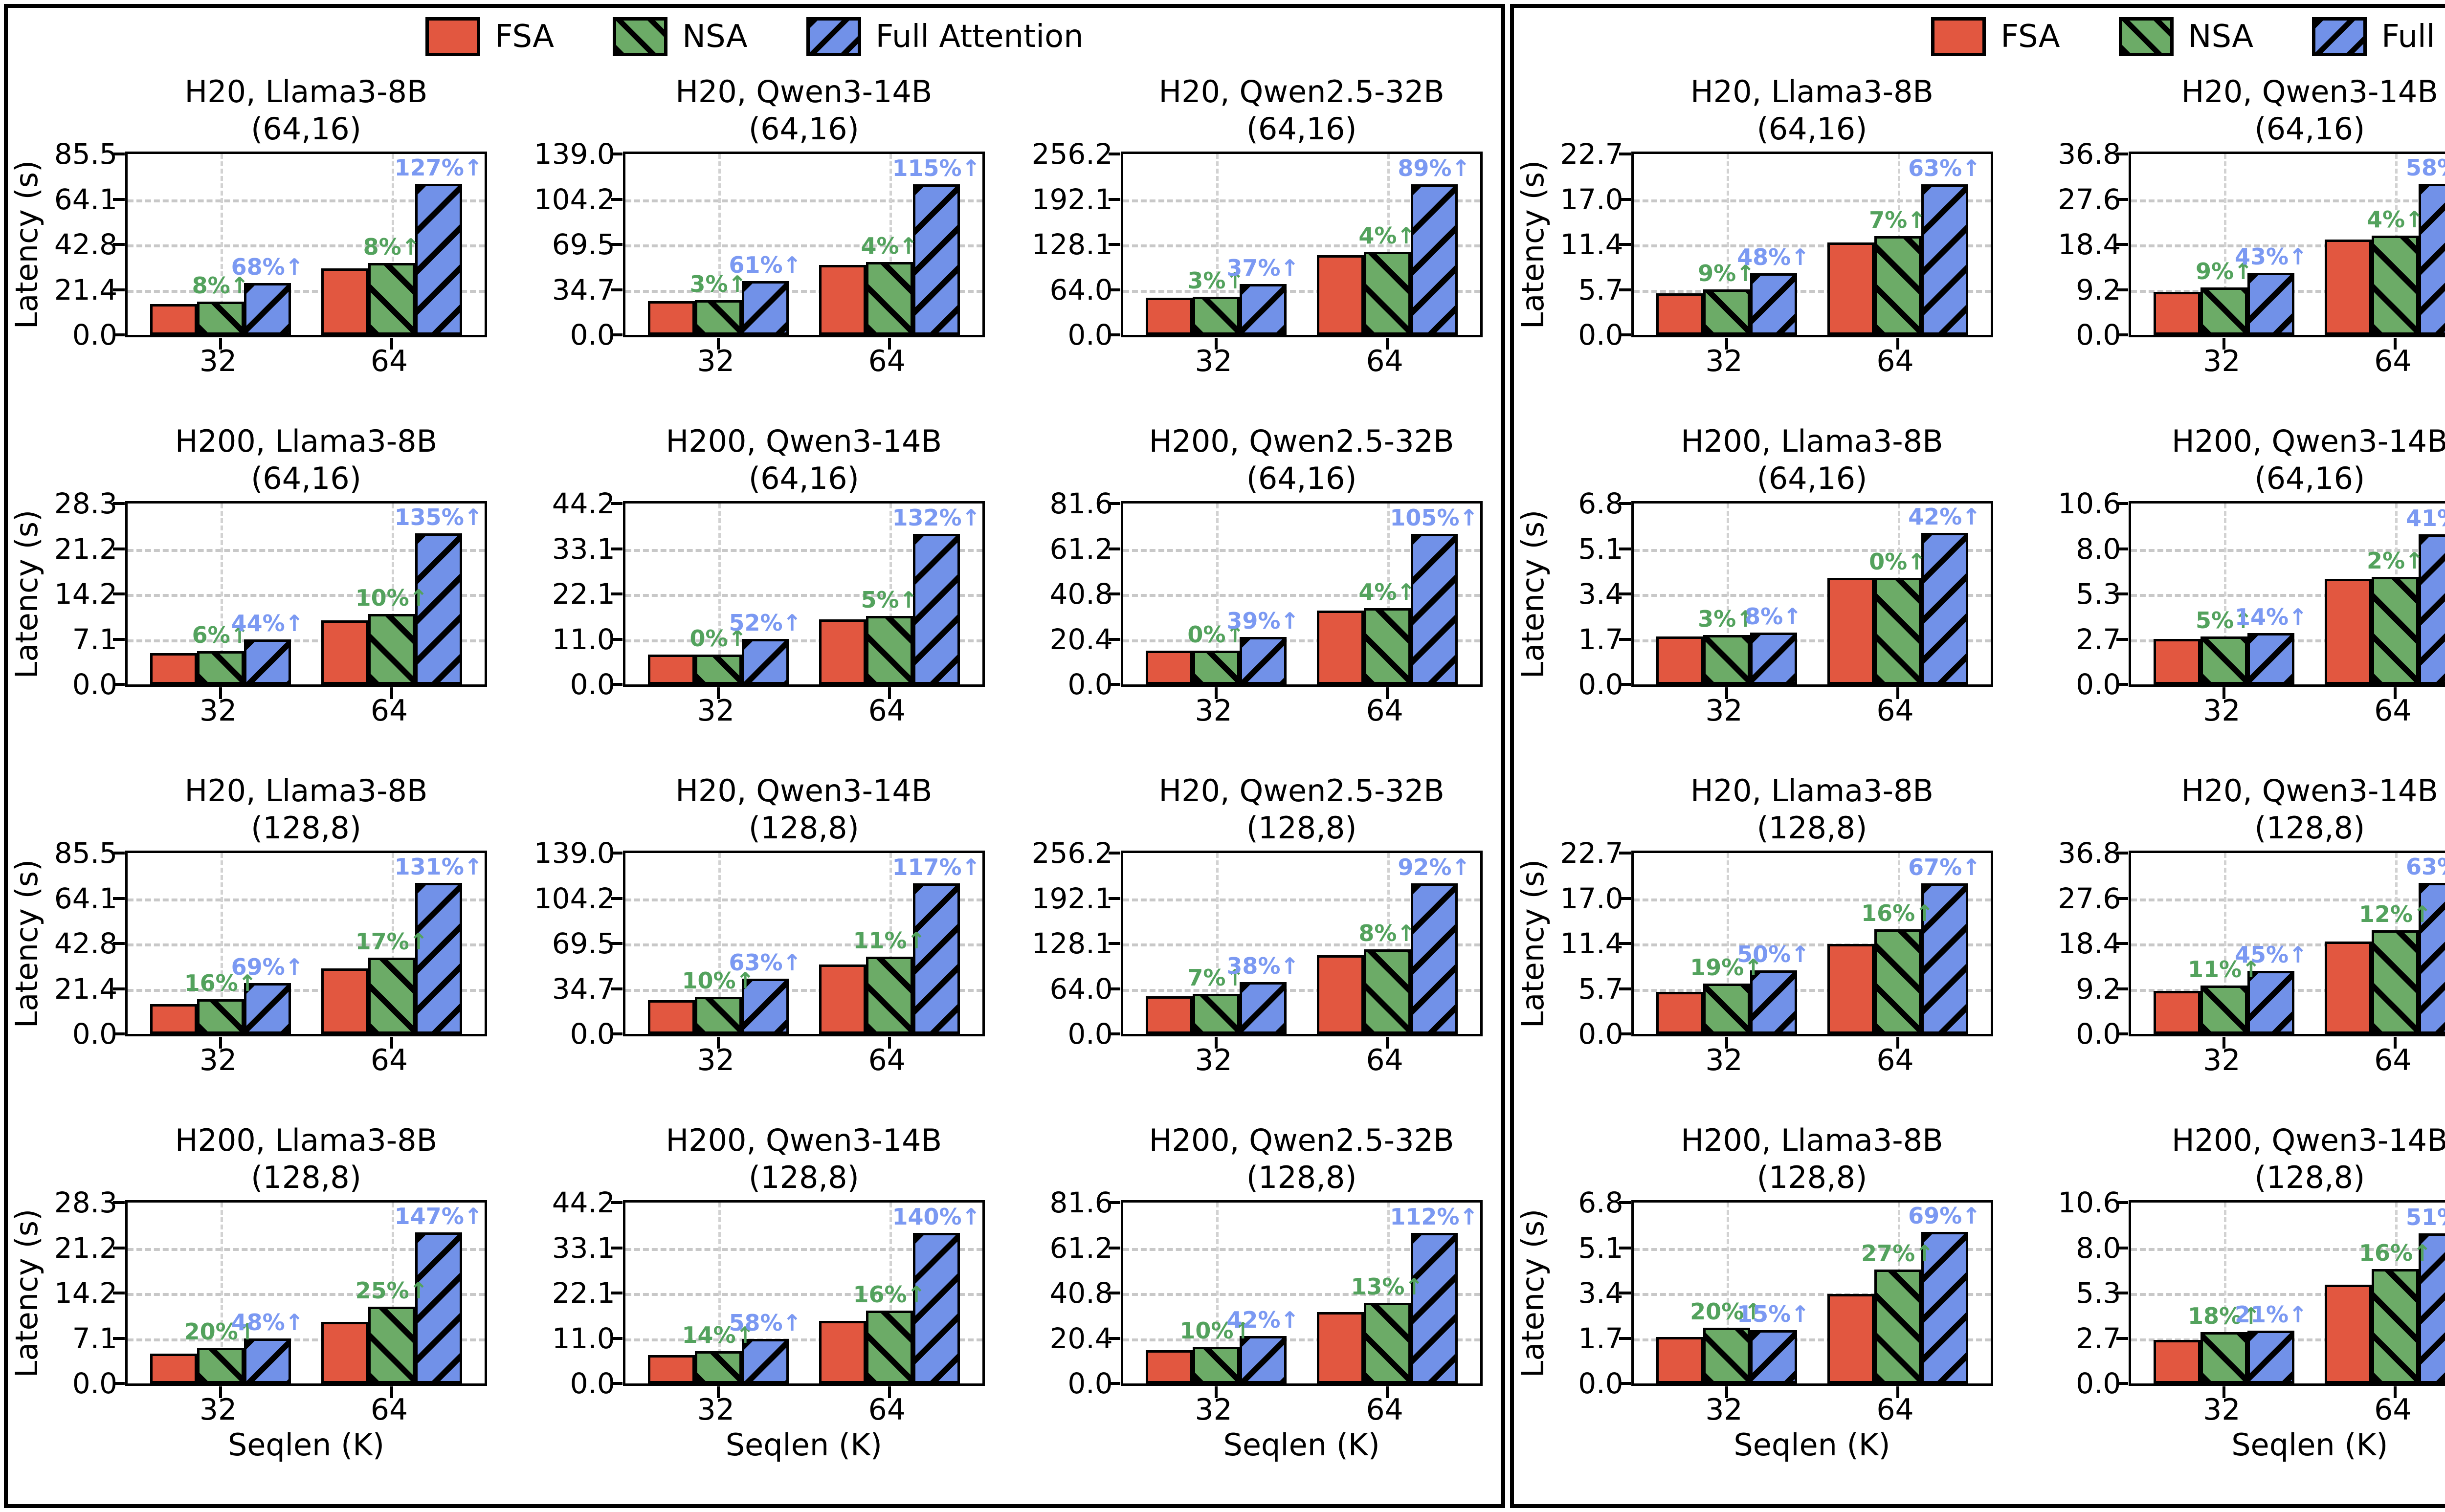 This screenshot has width=2445, height=1512. I want to click on plot-area: 3%↑ 37%↑ 4%↑ 89%↑, so click(1295, 251).